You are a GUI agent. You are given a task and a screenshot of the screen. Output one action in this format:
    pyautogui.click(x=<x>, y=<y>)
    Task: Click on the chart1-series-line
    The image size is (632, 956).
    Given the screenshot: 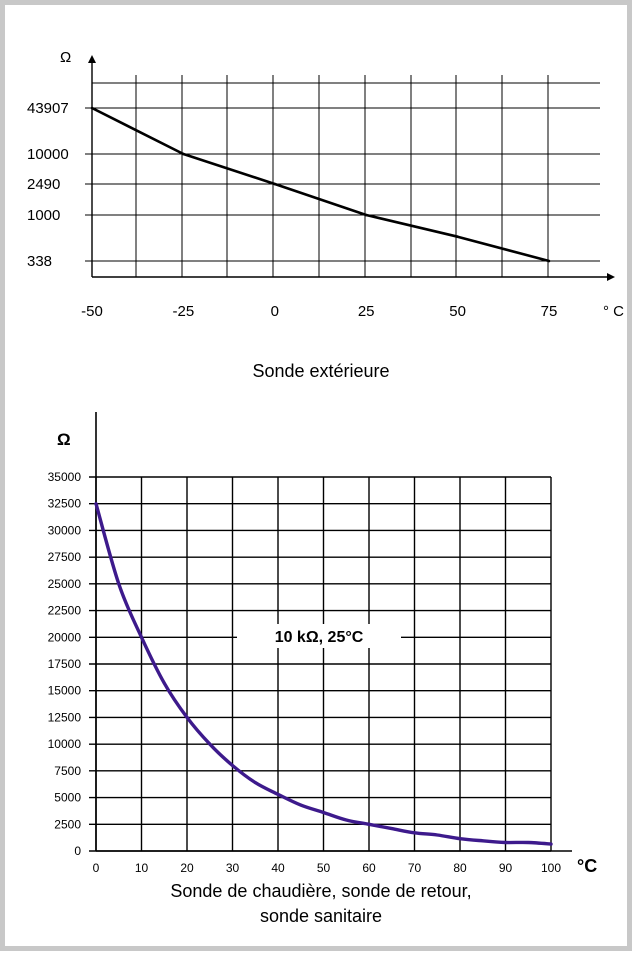 What is the action you would take?
    pyautogui.click(x=320, y=184)
    